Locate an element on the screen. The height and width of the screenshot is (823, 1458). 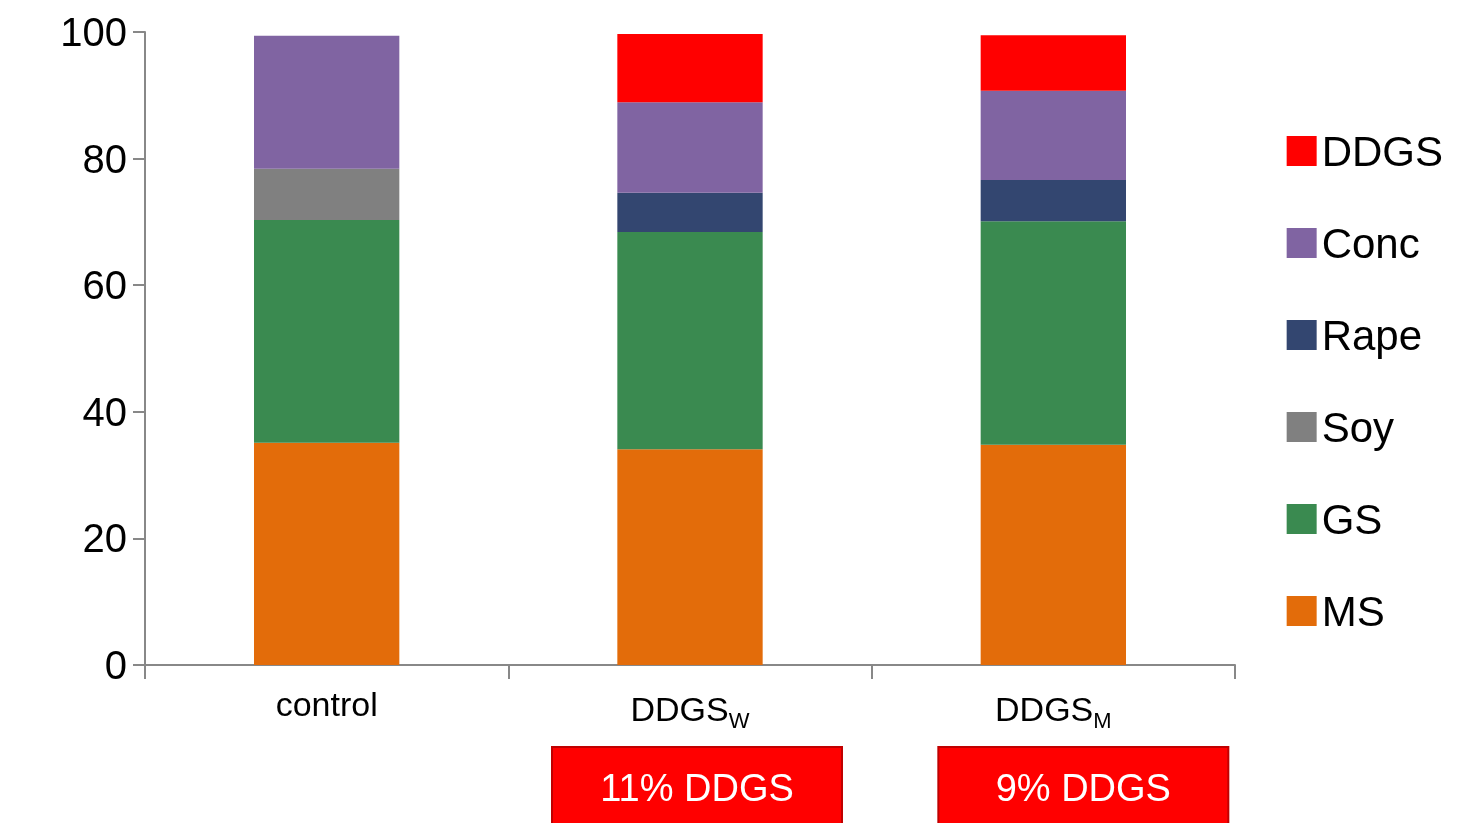
text: 9% DDGS is located at coordinates (1083, 788).